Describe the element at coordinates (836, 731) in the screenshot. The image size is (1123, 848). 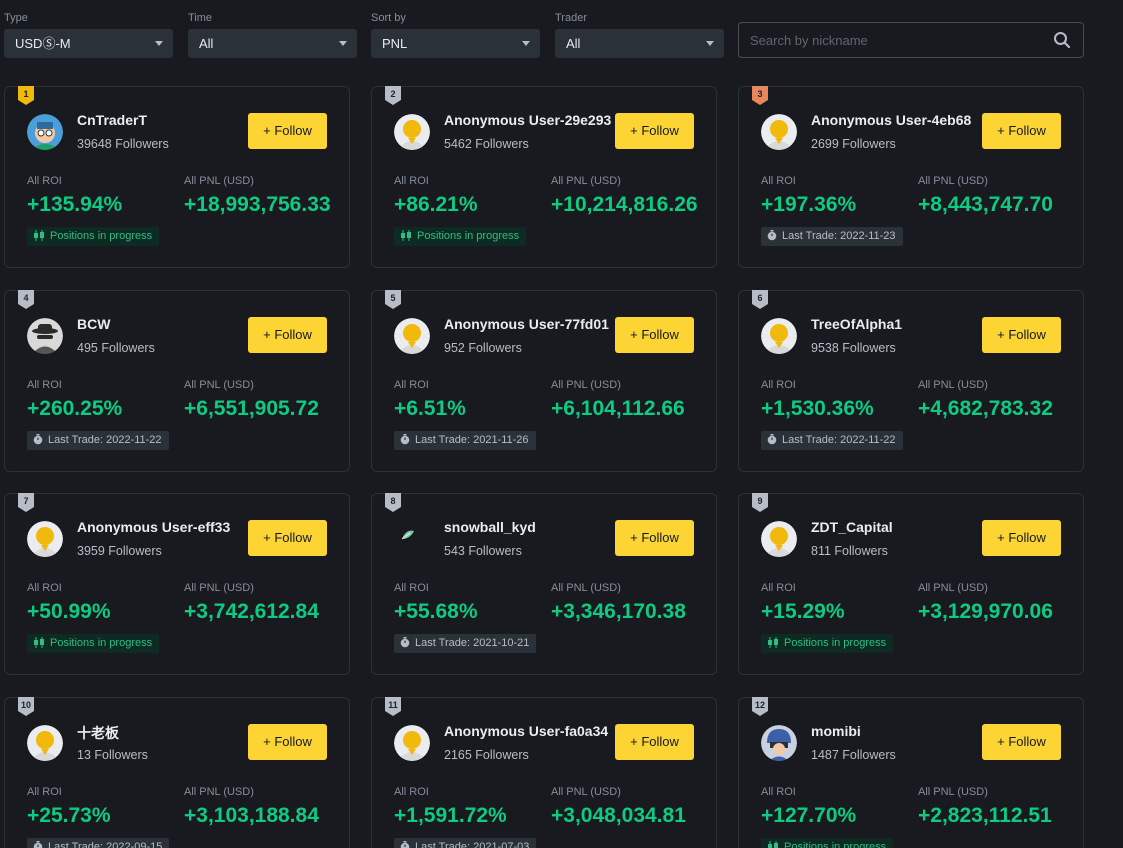
I see `trader-nickname: momibi` at that location.